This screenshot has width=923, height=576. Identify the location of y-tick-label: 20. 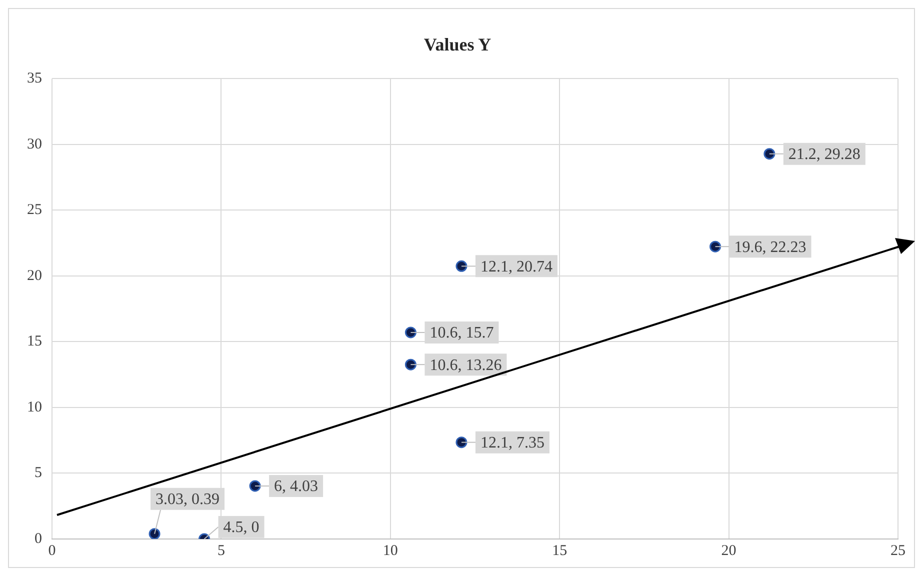
(34, 276).